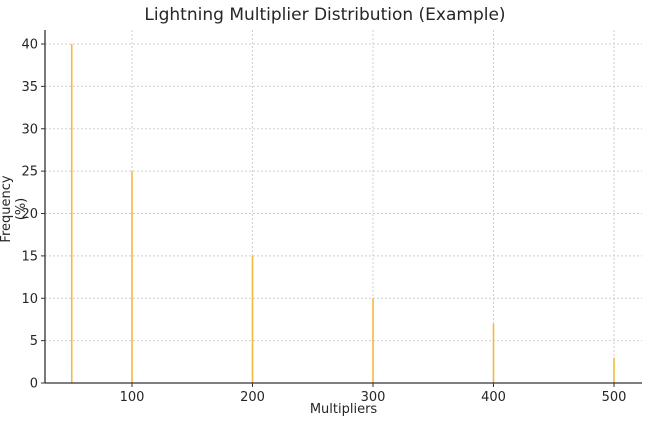 The image size is (650, 425). I want to click on x-tick-label: 300, so click(373, 397).